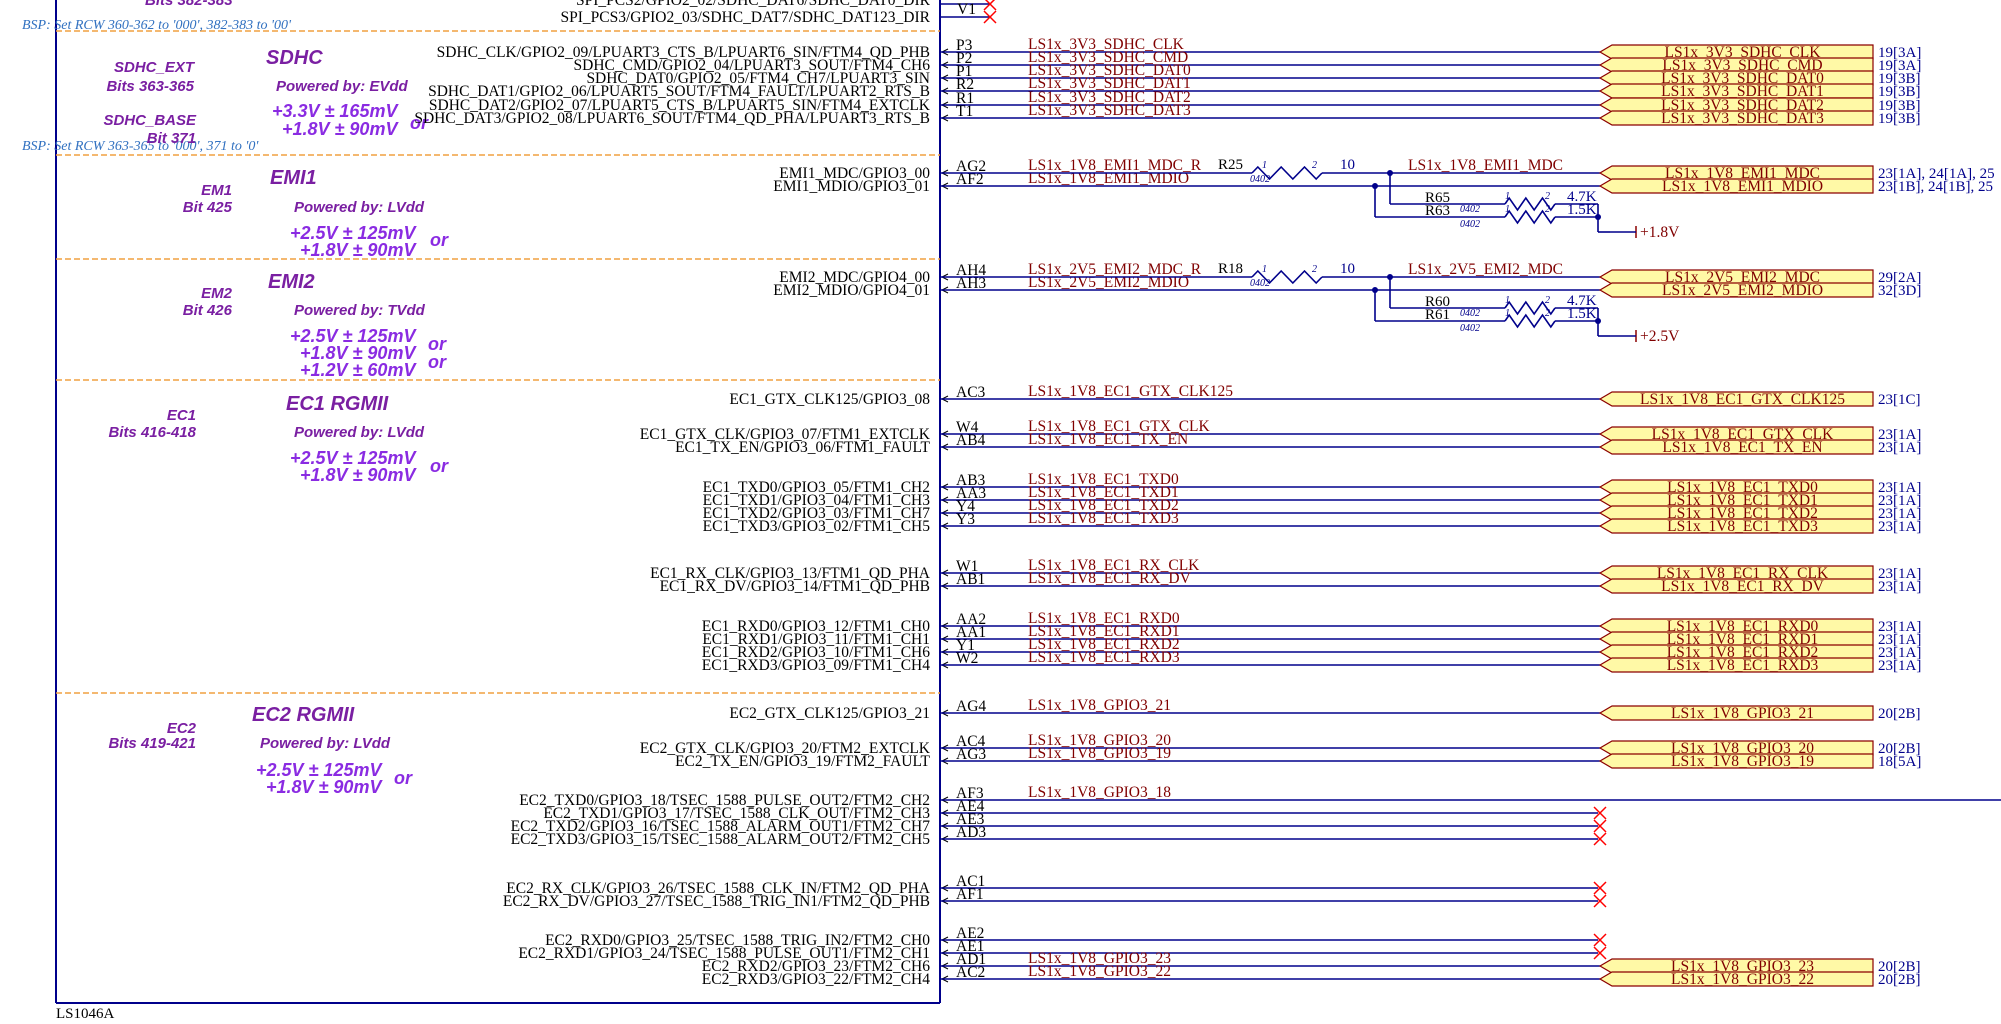  Describe the element at coordinates (1347, 165) in the screenshot. I see `resistor-value: 10` at that location.